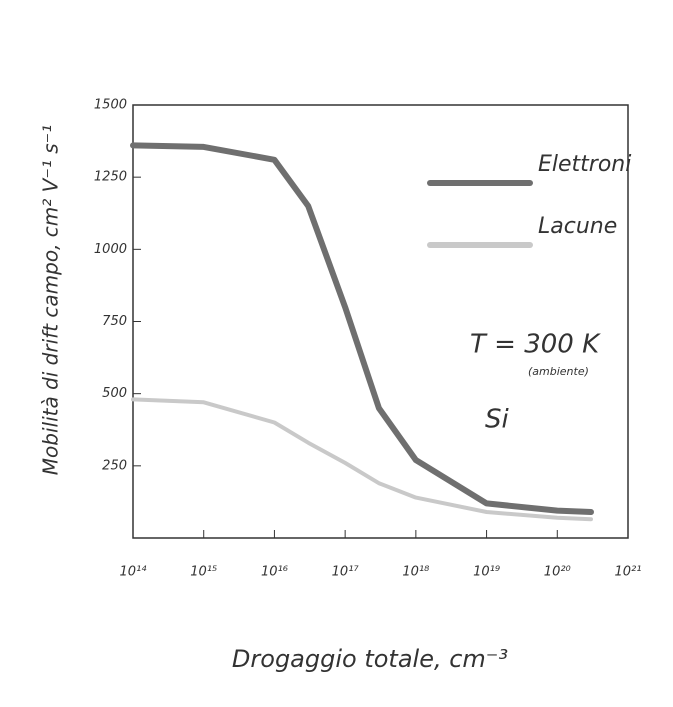 This screenshot has width=673, height=707. I want to click on legend-label: Lacune, so click(577, 226).